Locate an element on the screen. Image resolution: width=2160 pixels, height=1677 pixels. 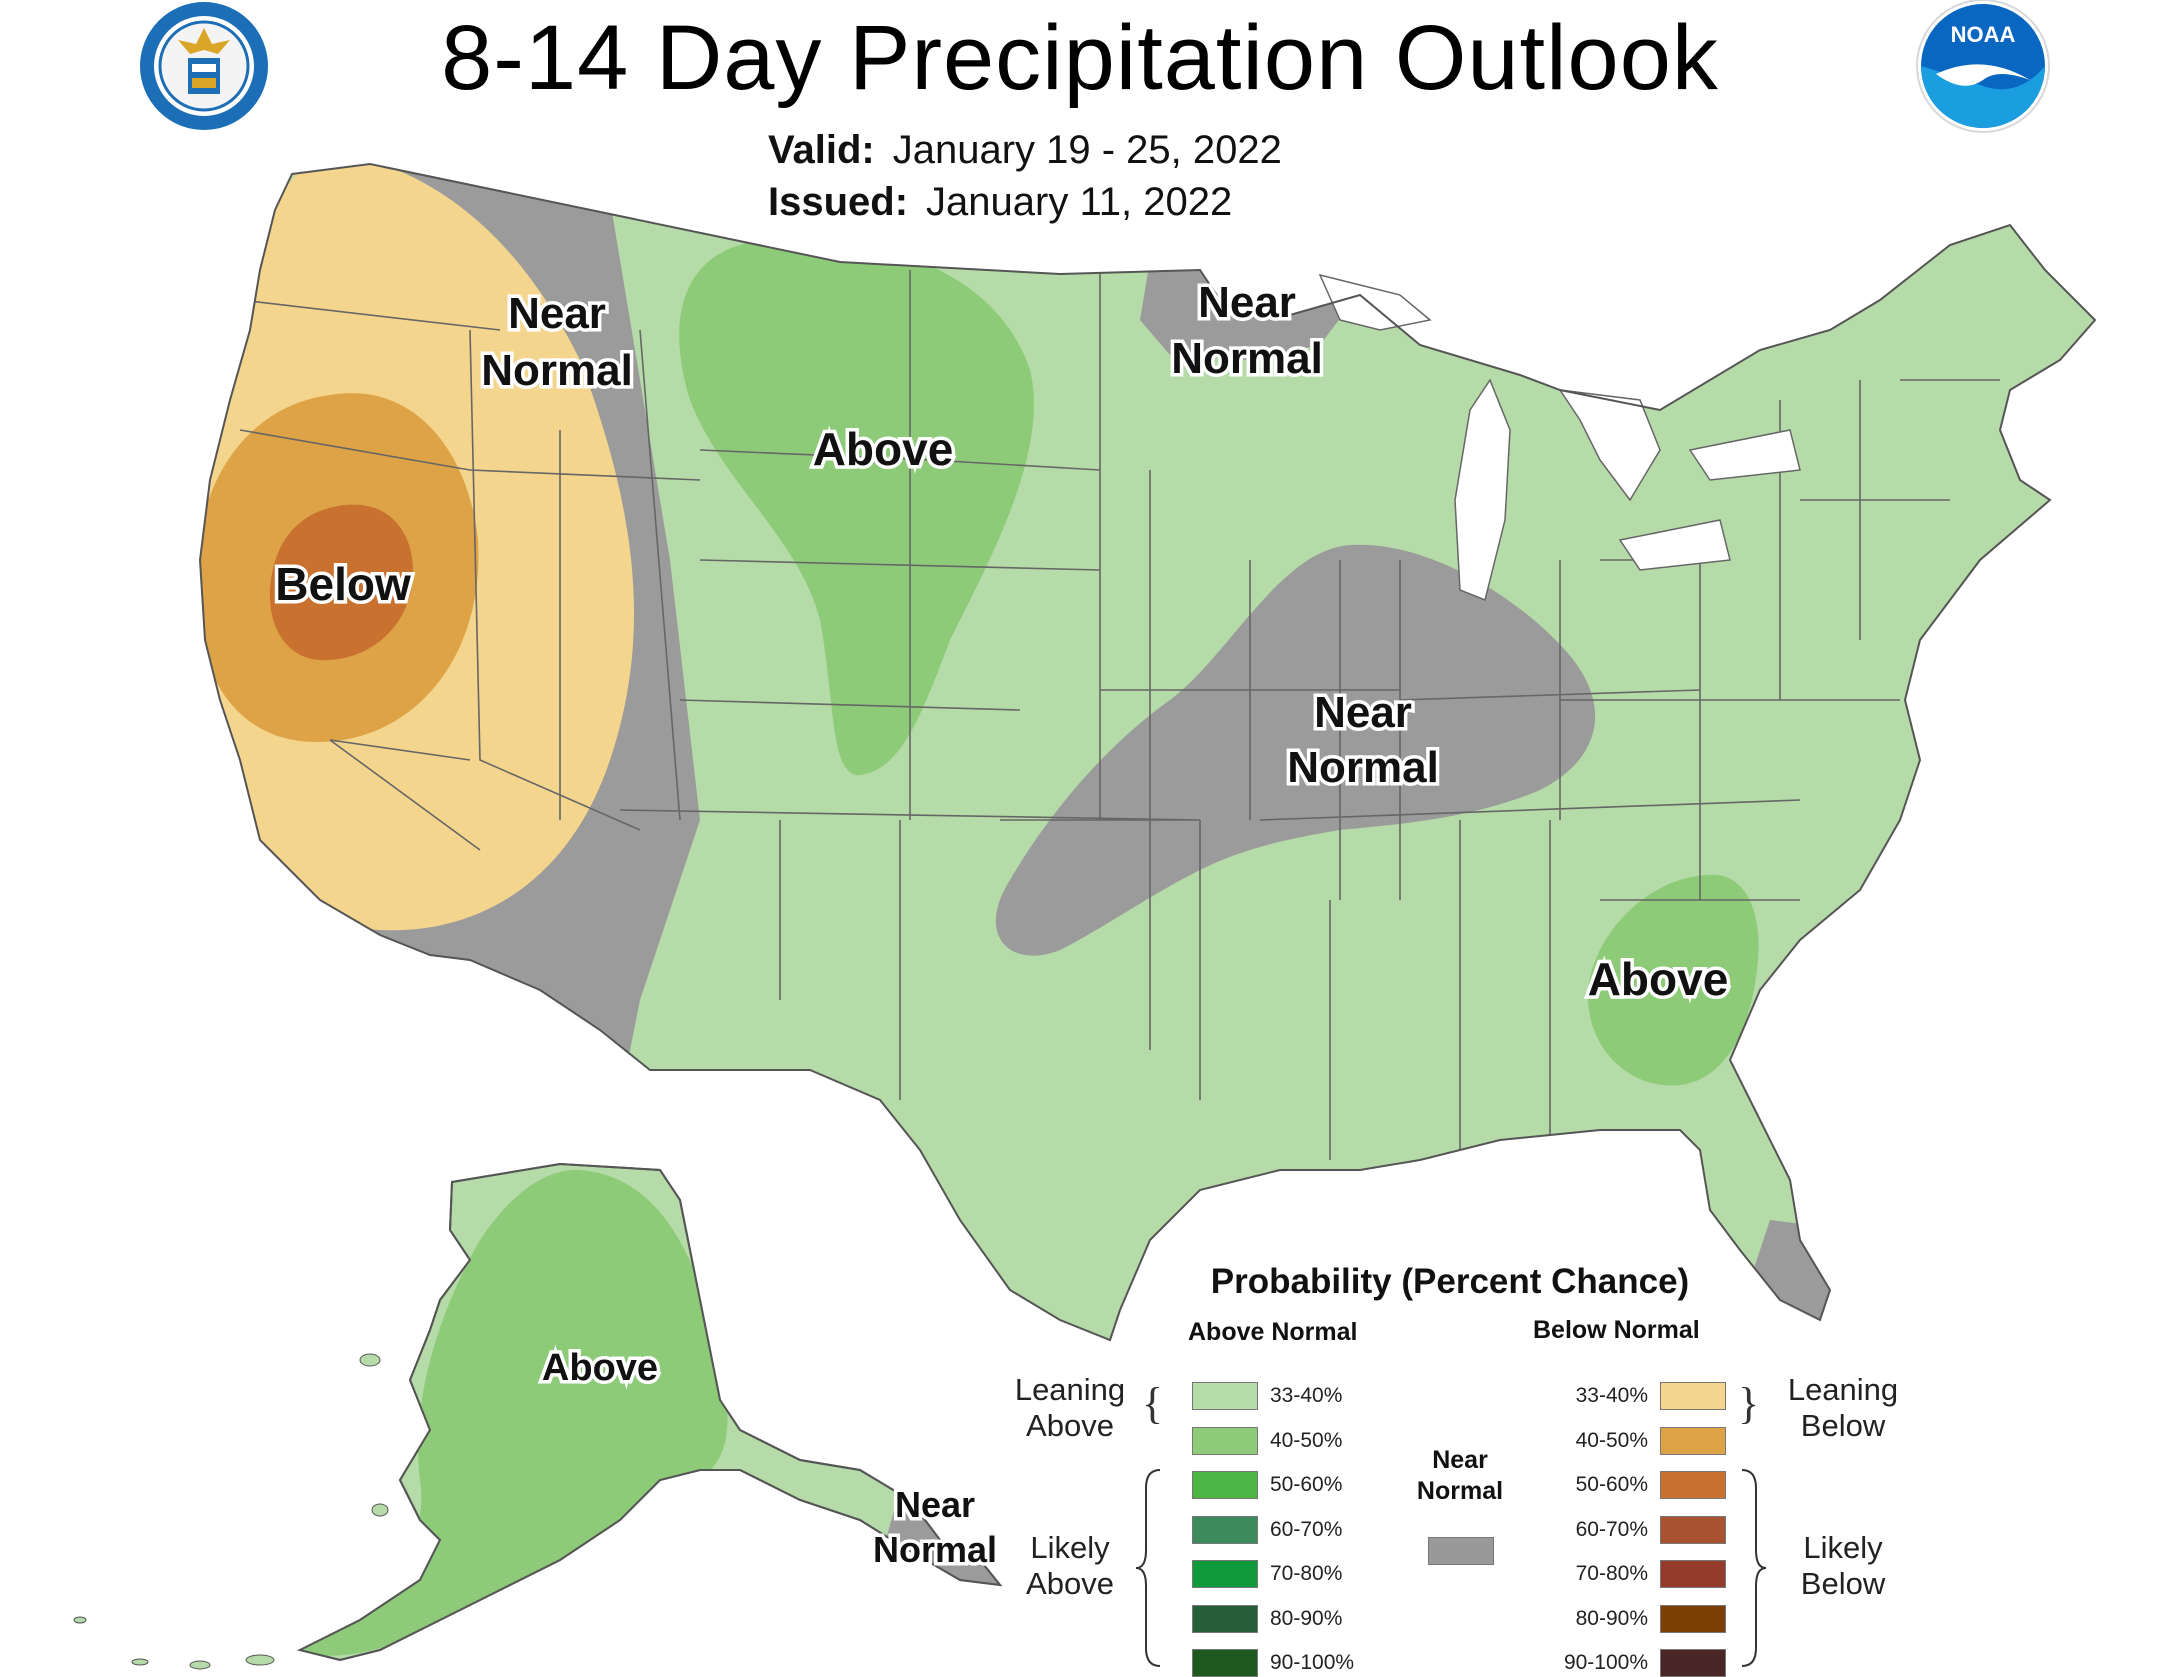
great-lakes is located at coordinates (1559, 437).